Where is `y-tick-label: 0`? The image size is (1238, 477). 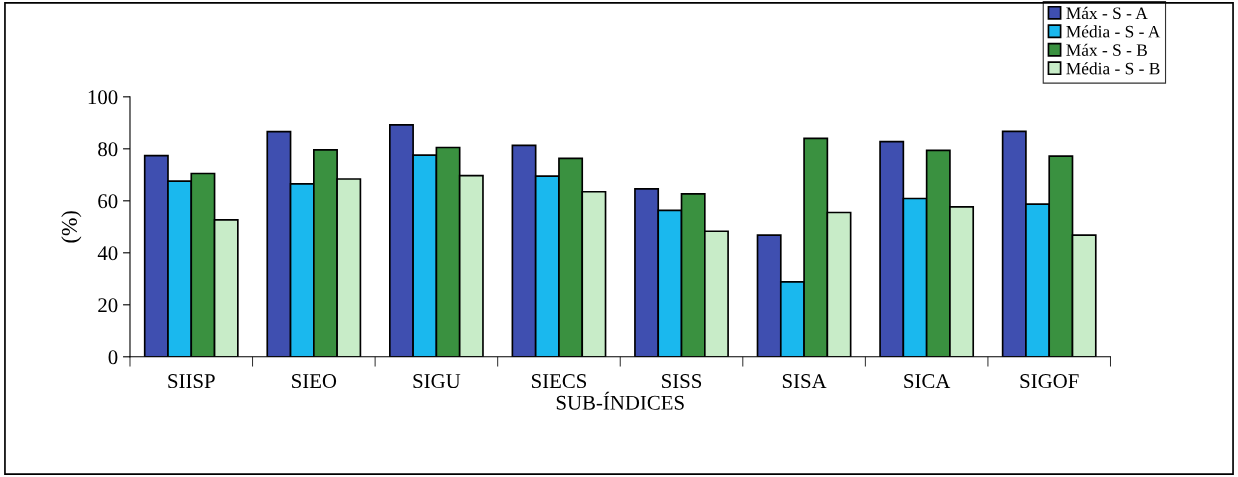 y-tick-label: 0 is located at coordinates (113, 357).